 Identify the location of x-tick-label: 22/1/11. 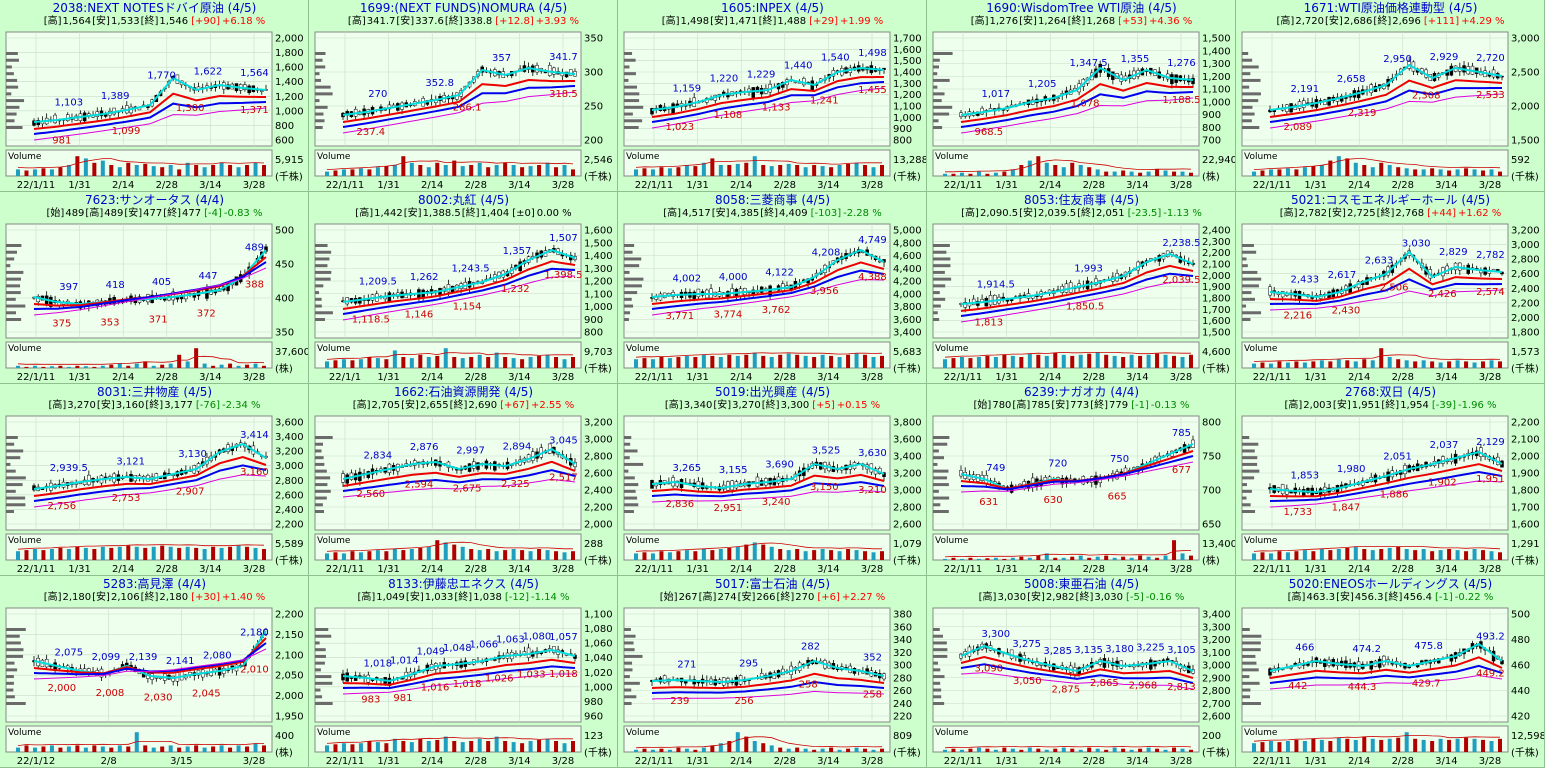
(654, 185).